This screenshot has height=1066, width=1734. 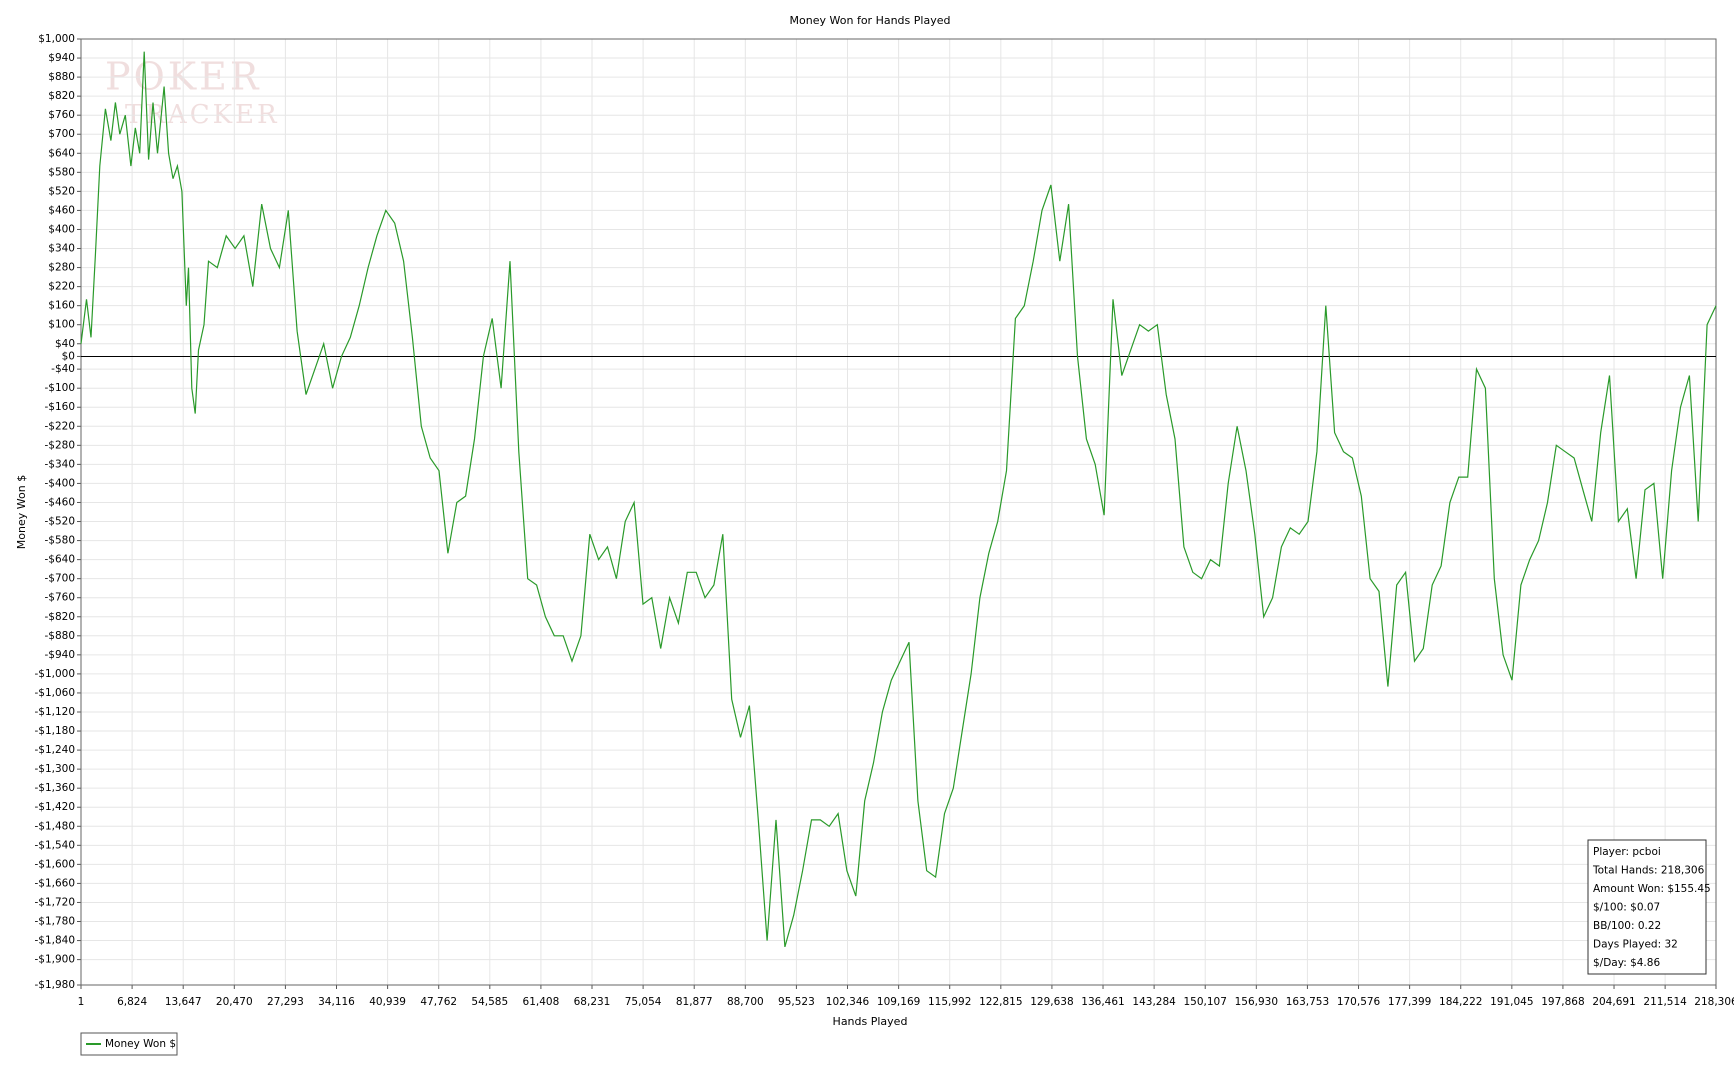 I want to click on stats-line: BB/100: 0.22, so click(x=1627, y=926).